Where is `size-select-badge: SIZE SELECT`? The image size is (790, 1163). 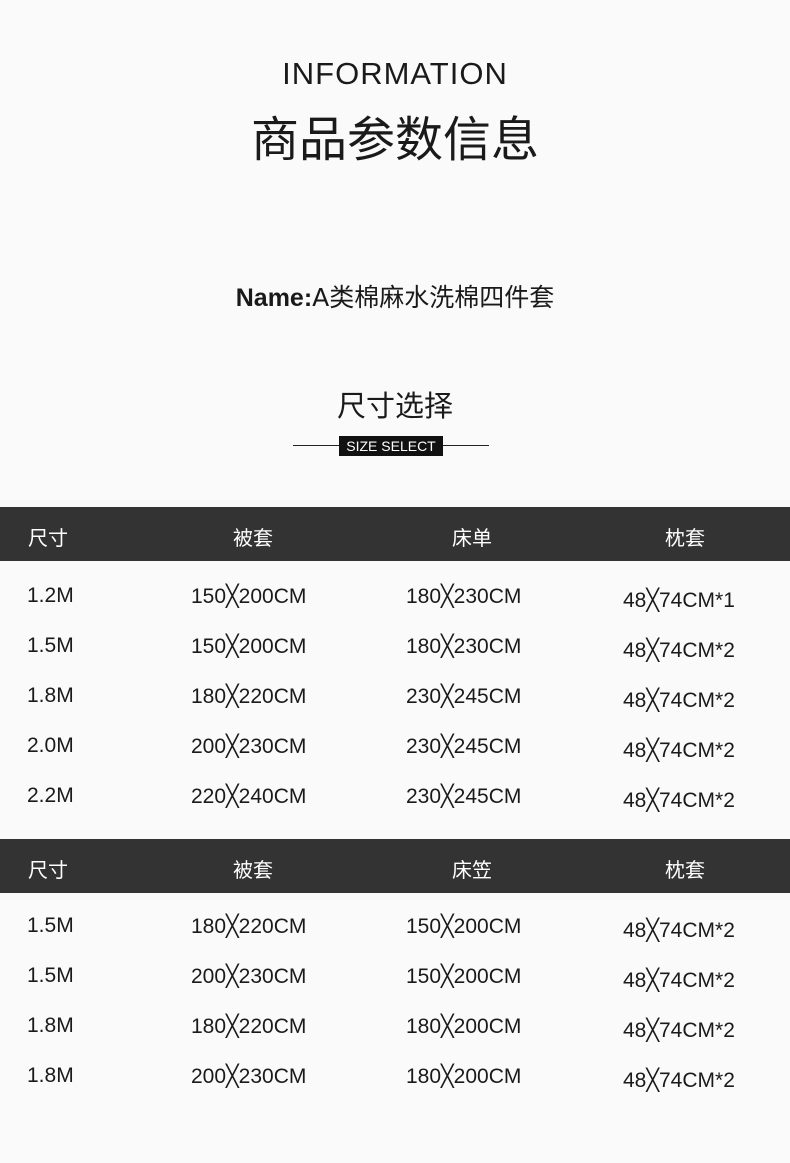
size-select-badge: SIZE SELECT is located at coordinates (391, 446).